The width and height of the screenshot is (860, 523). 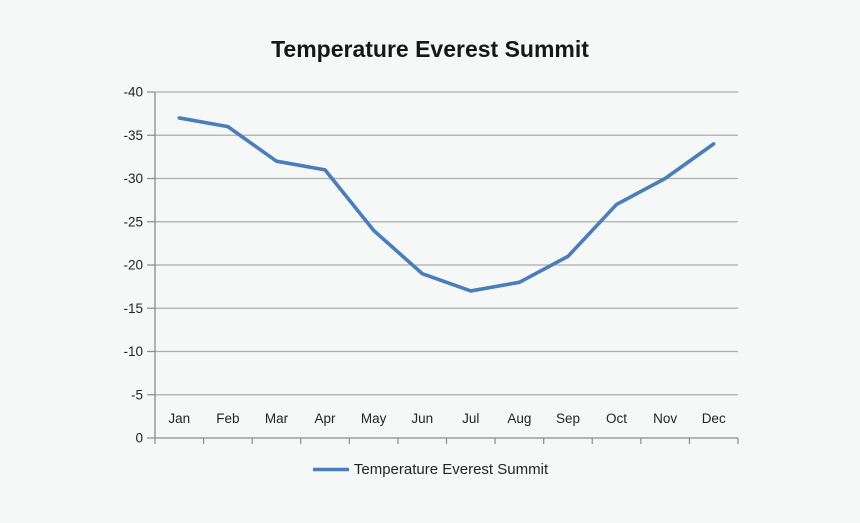 What do you see at coordinates (470, 418) in the screenshot?
I see `x-tick-label: Jul` at bounding box center [470, 418].